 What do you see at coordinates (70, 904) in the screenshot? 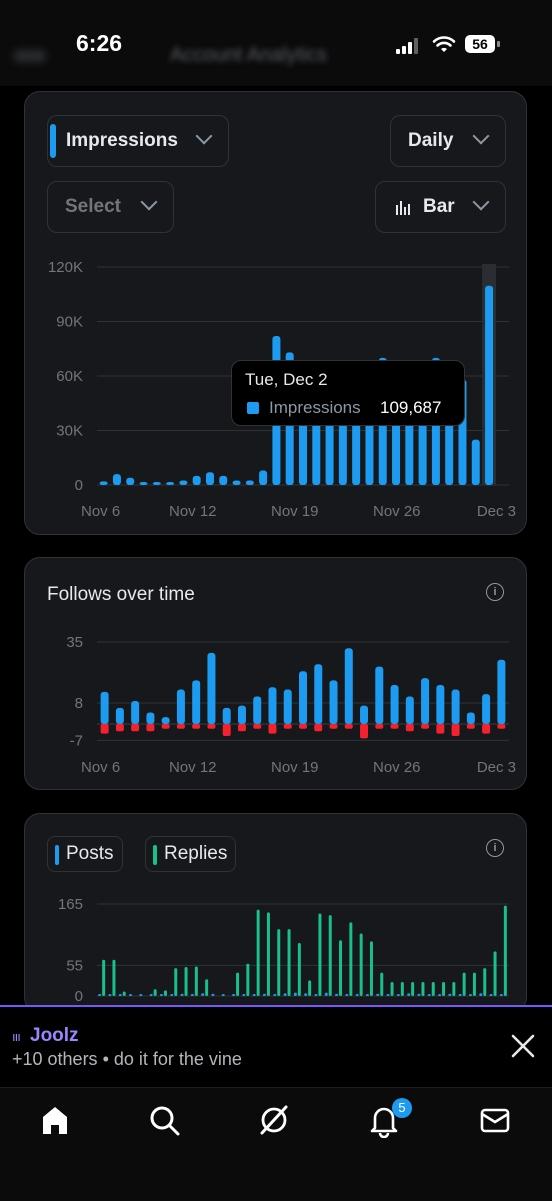
I see `y-tick-label: 165` at bounding box center [70, 904].